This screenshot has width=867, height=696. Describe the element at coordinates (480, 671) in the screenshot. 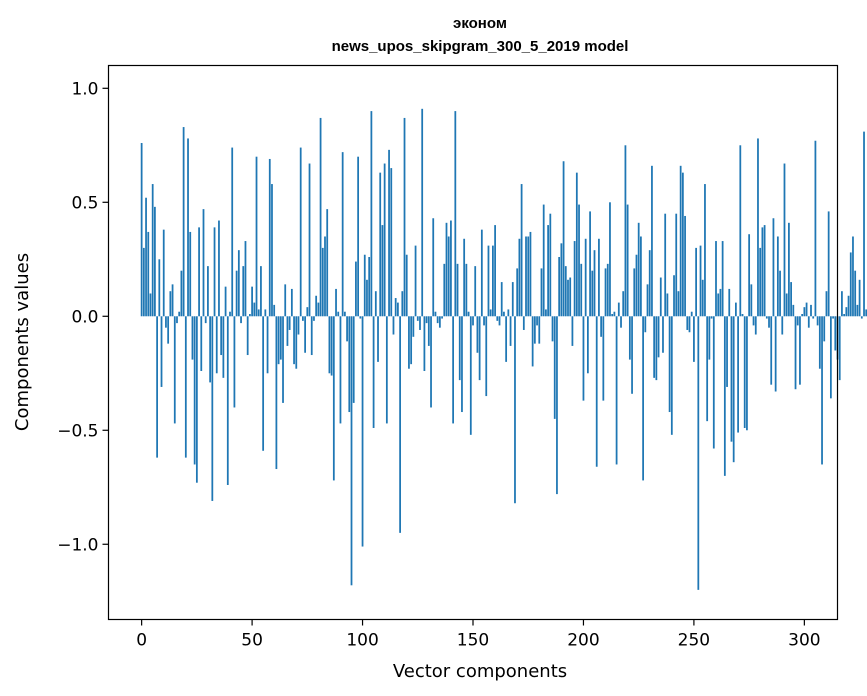

I see `x-axis-label: Vector components` at that location.